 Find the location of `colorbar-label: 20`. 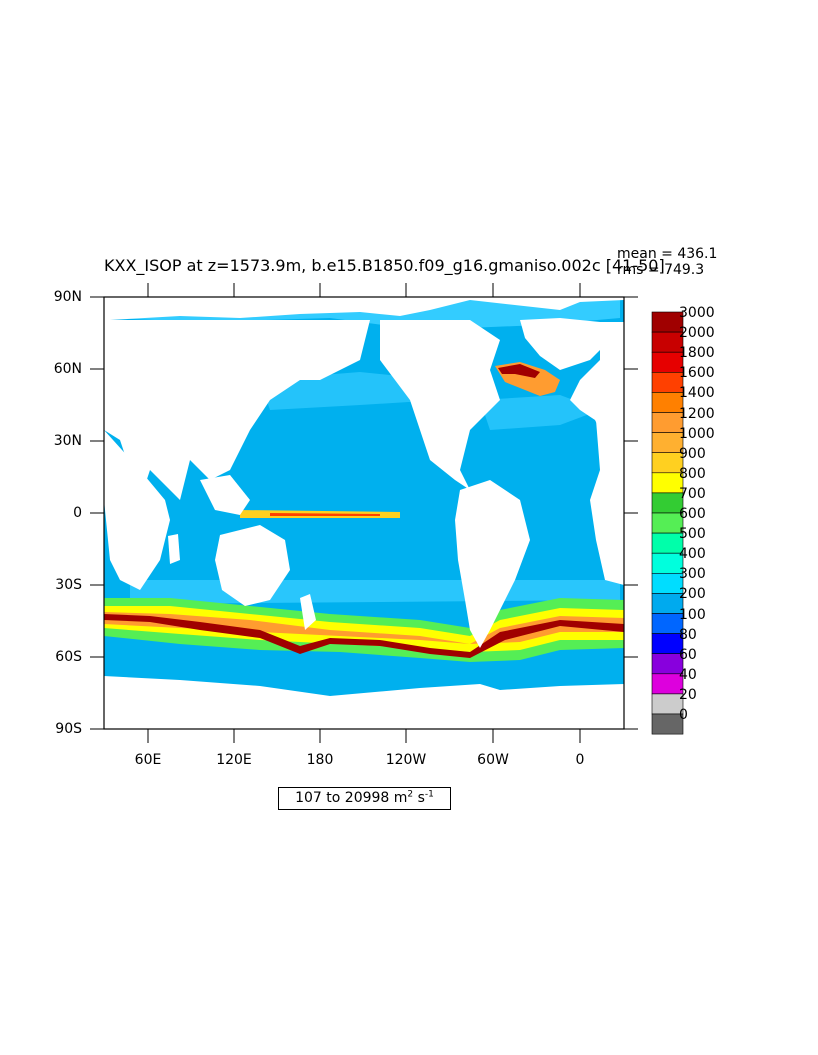

colorbar-label: 20 is located at coordinates (688, 694).